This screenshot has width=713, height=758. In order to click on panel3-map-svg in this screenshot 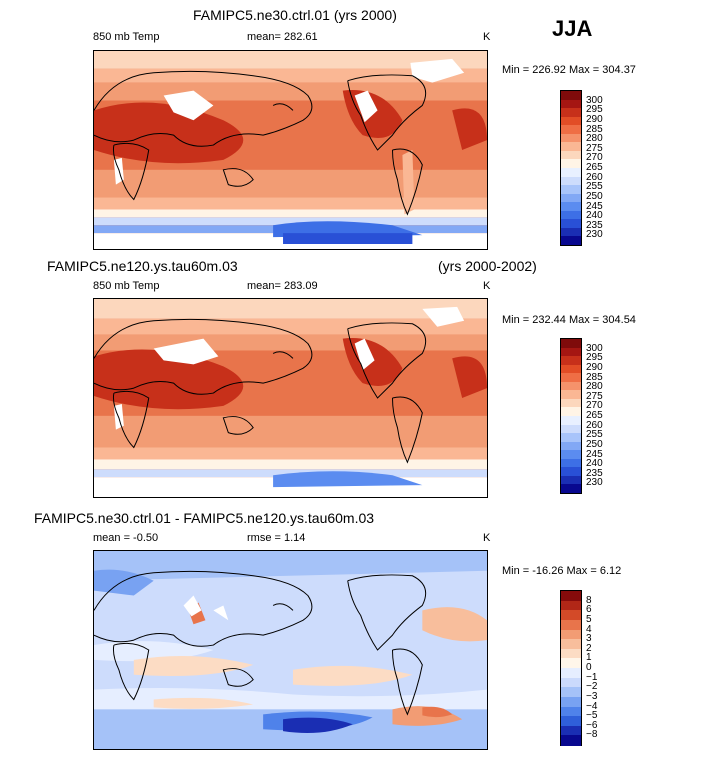, I will do `click(290, 650)`.